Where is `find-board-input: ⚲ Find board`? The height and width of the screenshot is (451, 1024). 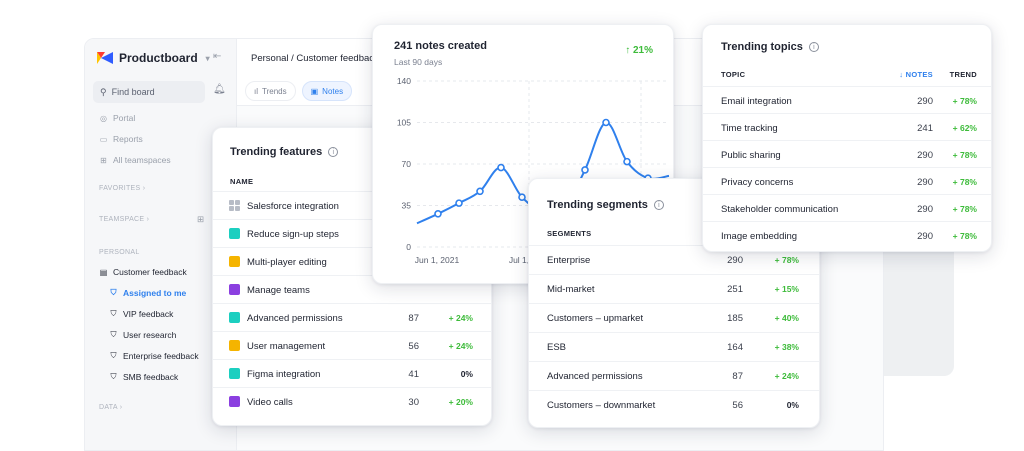 find-board-input: ⚲ Find board is located at coordinates (149, 92).